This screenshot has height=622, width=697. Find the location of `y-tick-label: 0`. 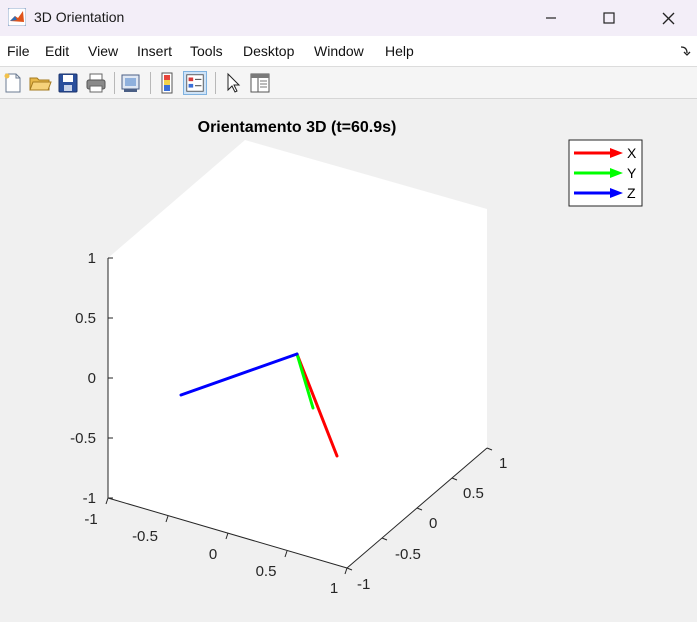

y-tick-label: 0 is located at coordinates (433, 523).